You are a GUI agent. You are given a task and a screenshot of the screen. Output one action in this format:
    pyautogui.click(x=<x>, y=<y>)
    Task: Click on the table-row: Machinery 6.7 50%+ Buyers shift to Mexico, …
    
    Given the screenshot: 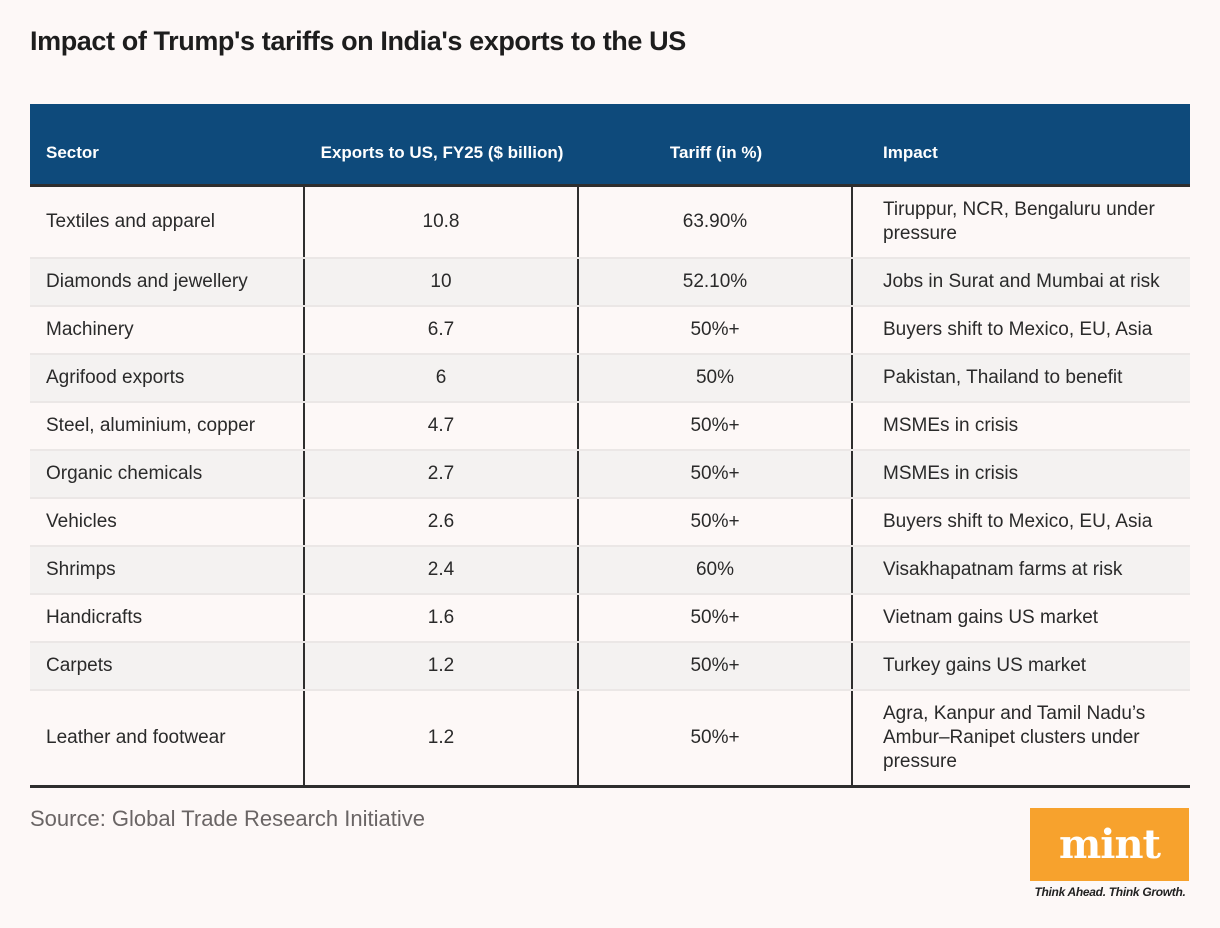 What is the action you would take?
    pyautogui.click(x=610, y=331)
    